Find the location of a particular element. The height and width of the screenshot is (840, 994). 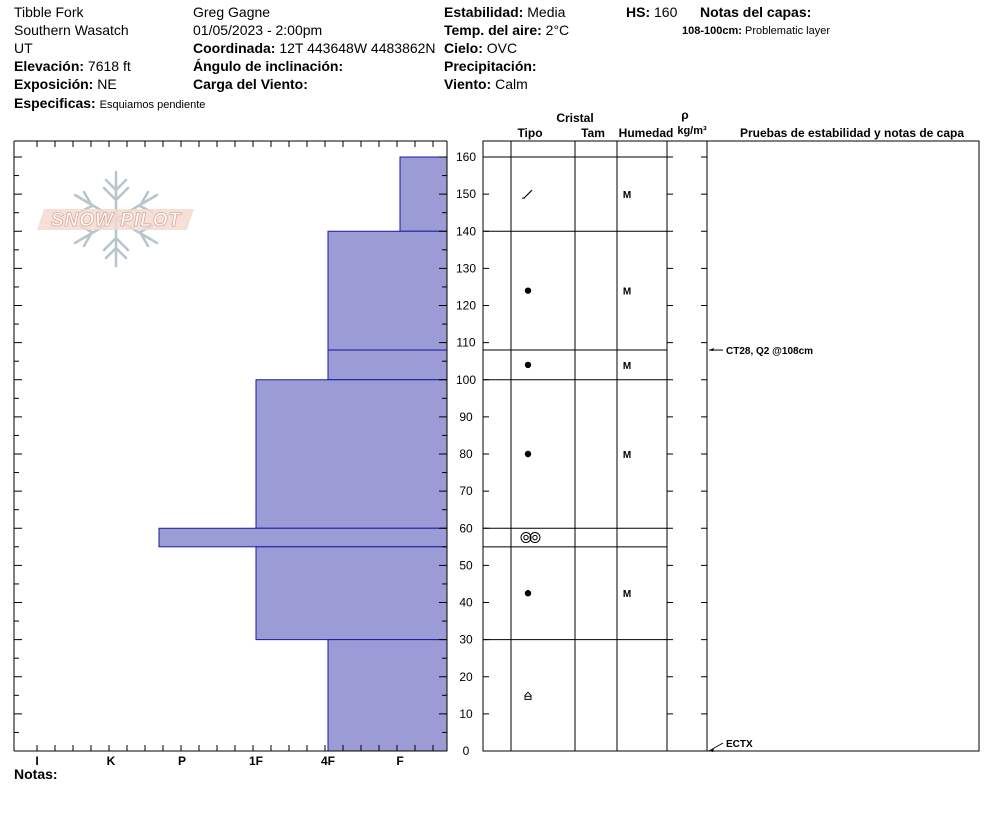

coord-row: Coordinada: 12T 443648W 4483862N is located at coordinates (314, 48).